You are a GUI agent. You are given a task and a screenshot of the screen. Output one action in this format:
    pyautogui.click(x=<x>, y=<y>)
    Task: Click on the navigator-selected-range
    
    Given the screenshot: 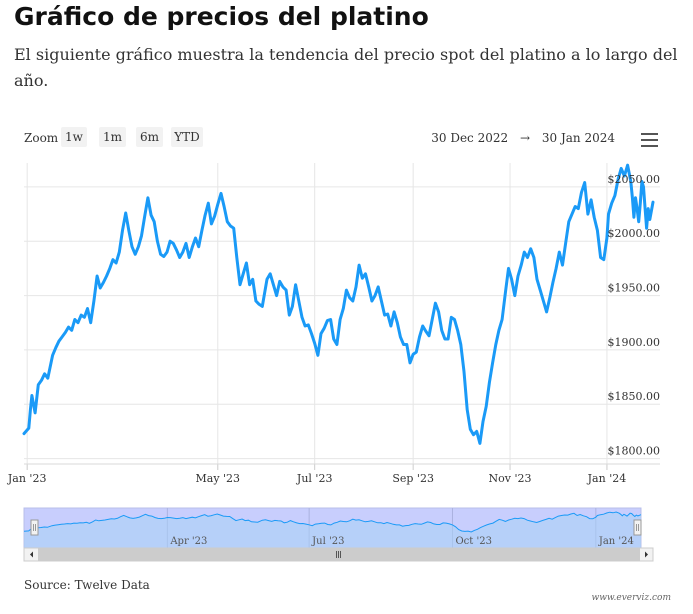 What is the action you would take?
    pyautogui.click(x=332, y=528)
    